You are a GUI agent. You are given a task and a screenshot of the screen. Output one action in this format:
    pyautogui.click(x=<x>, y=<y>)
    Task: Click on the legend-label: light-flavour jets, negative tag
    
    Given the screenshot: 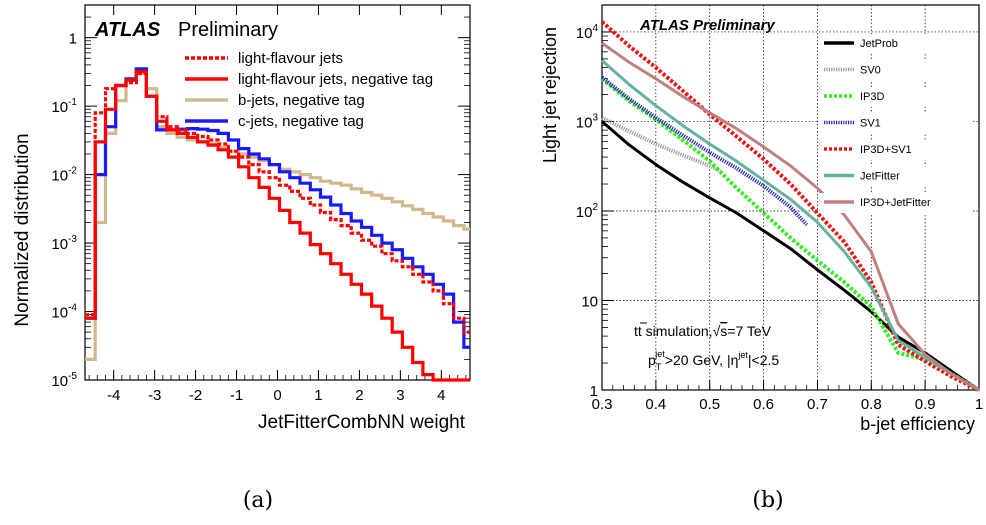 What is the action you would take?
    pyautogui.click(x=335, y=79)
    